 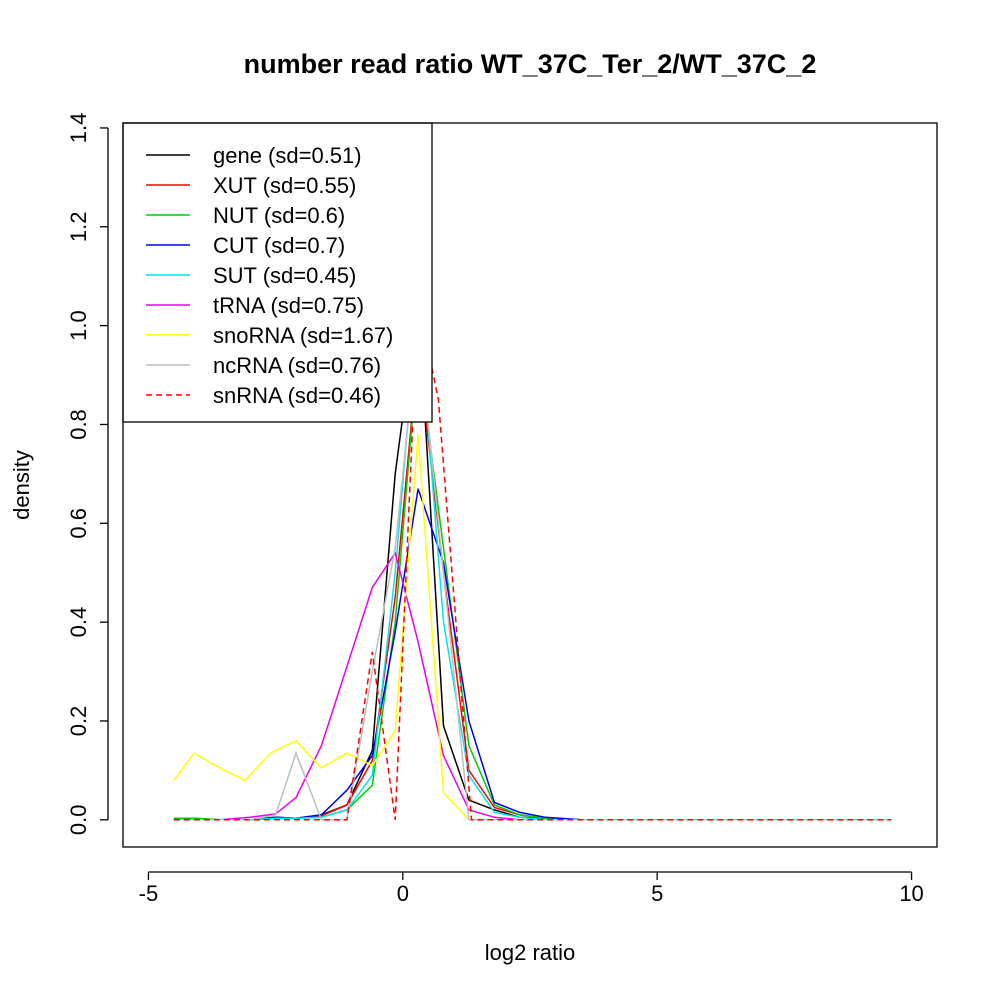 What do you see at coordinates (78, 424) in the screenshot?
I see `y-tick-label-4: 0.8` at bounding box center [78, 424].